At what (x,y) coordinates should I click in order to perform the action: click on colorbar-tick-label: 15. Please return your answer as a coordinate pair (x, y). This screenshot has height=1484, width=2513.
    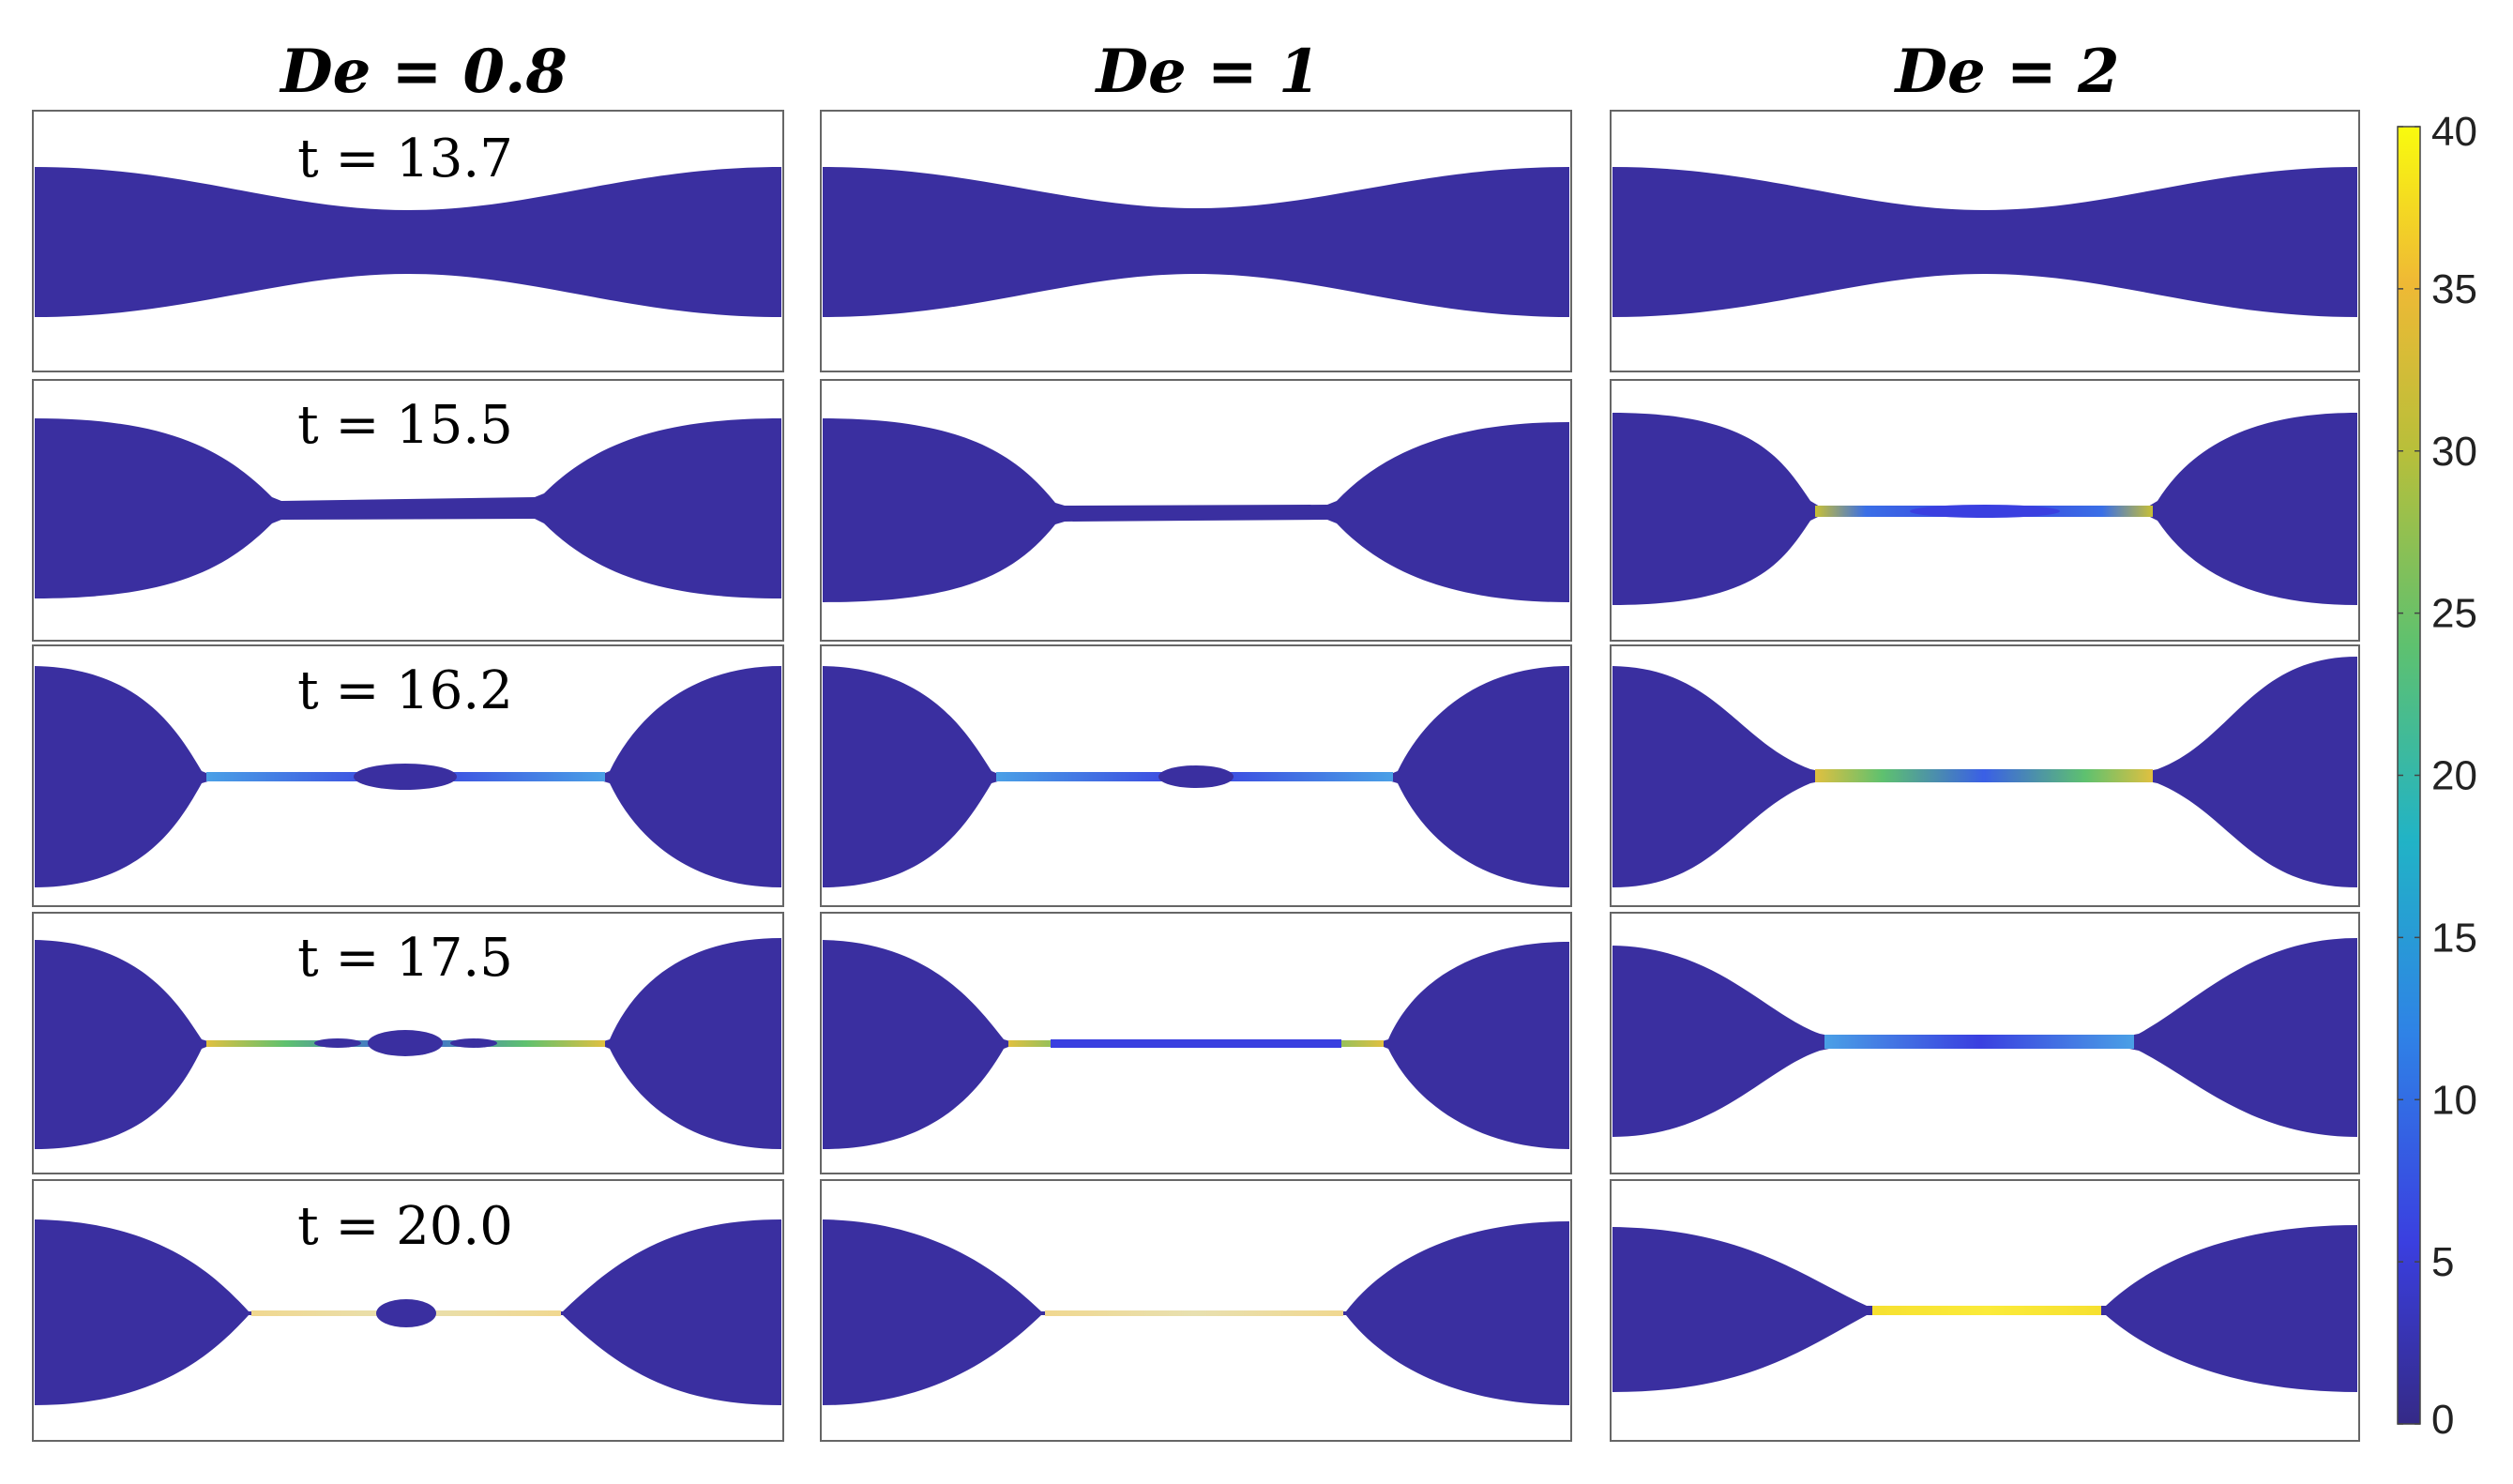
    Looking at the image, I should click on (2454, 938).